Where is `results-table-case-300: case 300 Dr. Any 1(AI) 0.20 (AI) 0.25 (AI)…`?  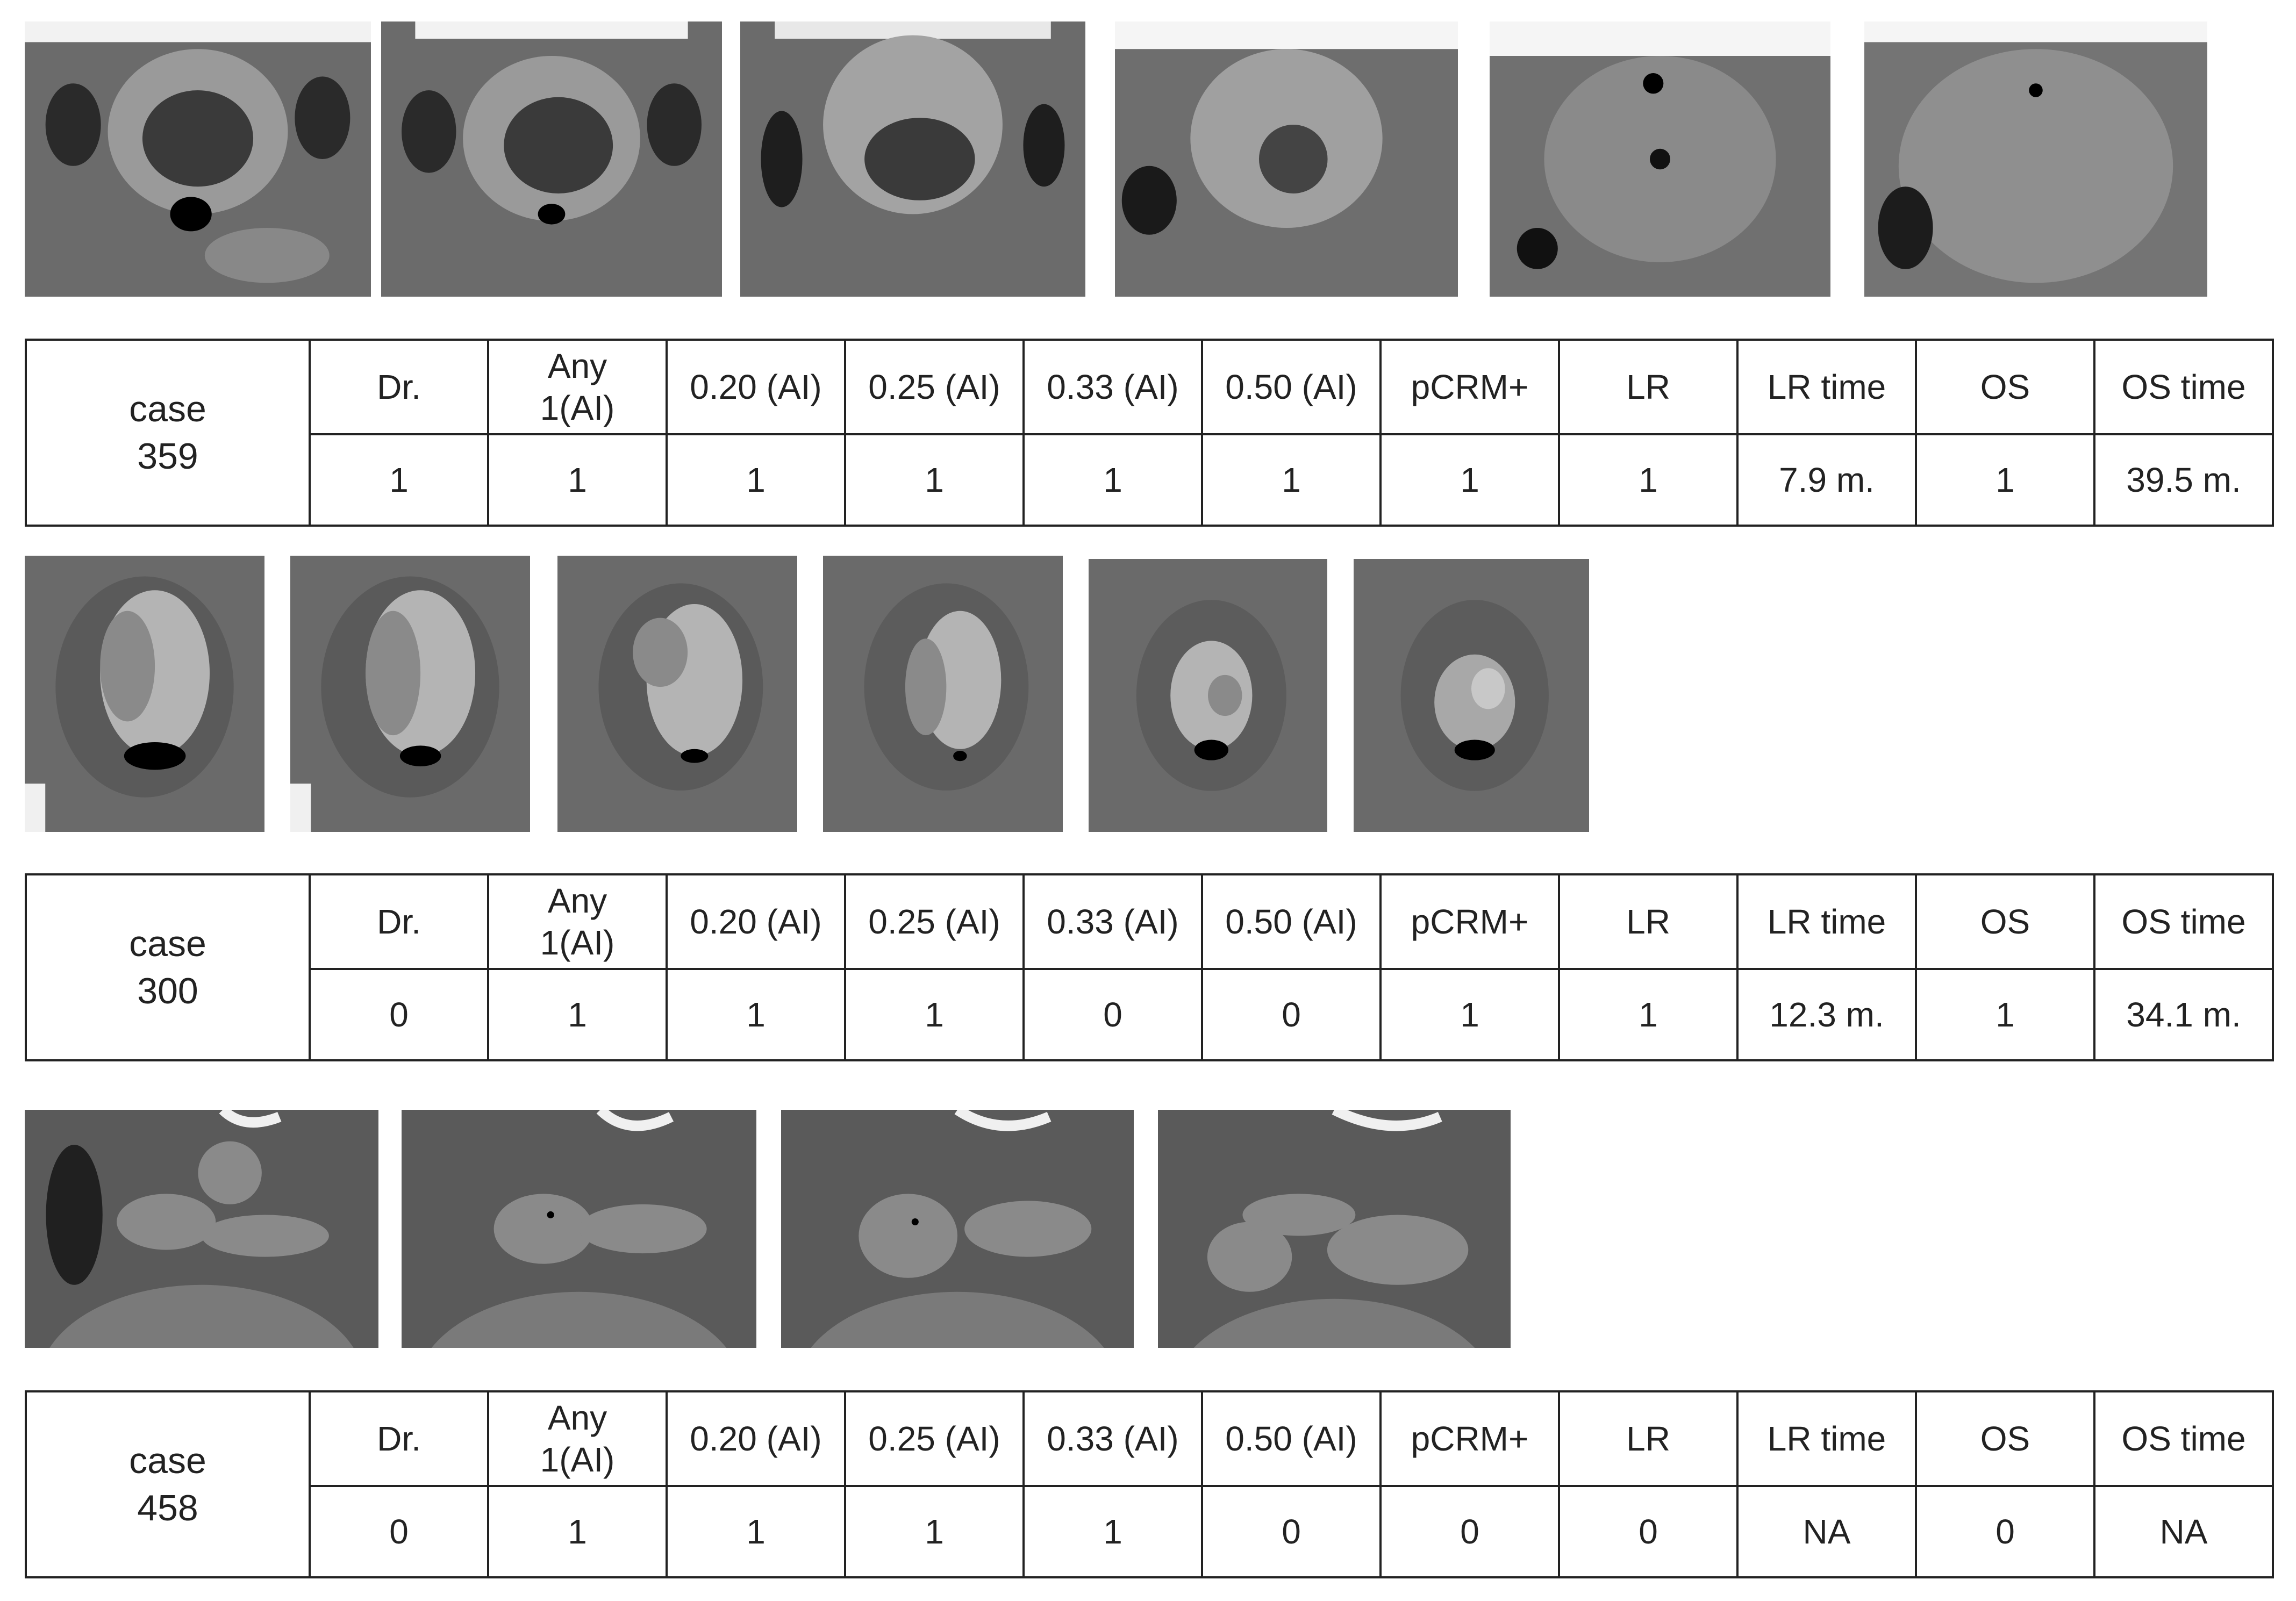
results-table-case-300: case 300 Dr. Any 1(AI) 0.20 (AI) 0.25 (AI)… is located at coordinates (1149, 967).